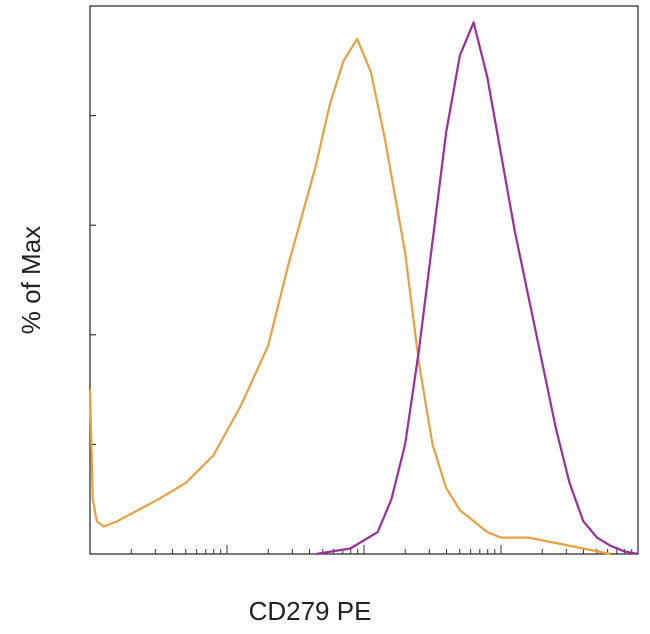 This screenshot has width=650, height=634. What do you see at coordinates (310, 611) in the screenshot?
I see `x-axis-label: CD279 PE` at bounding box center [310, 611].